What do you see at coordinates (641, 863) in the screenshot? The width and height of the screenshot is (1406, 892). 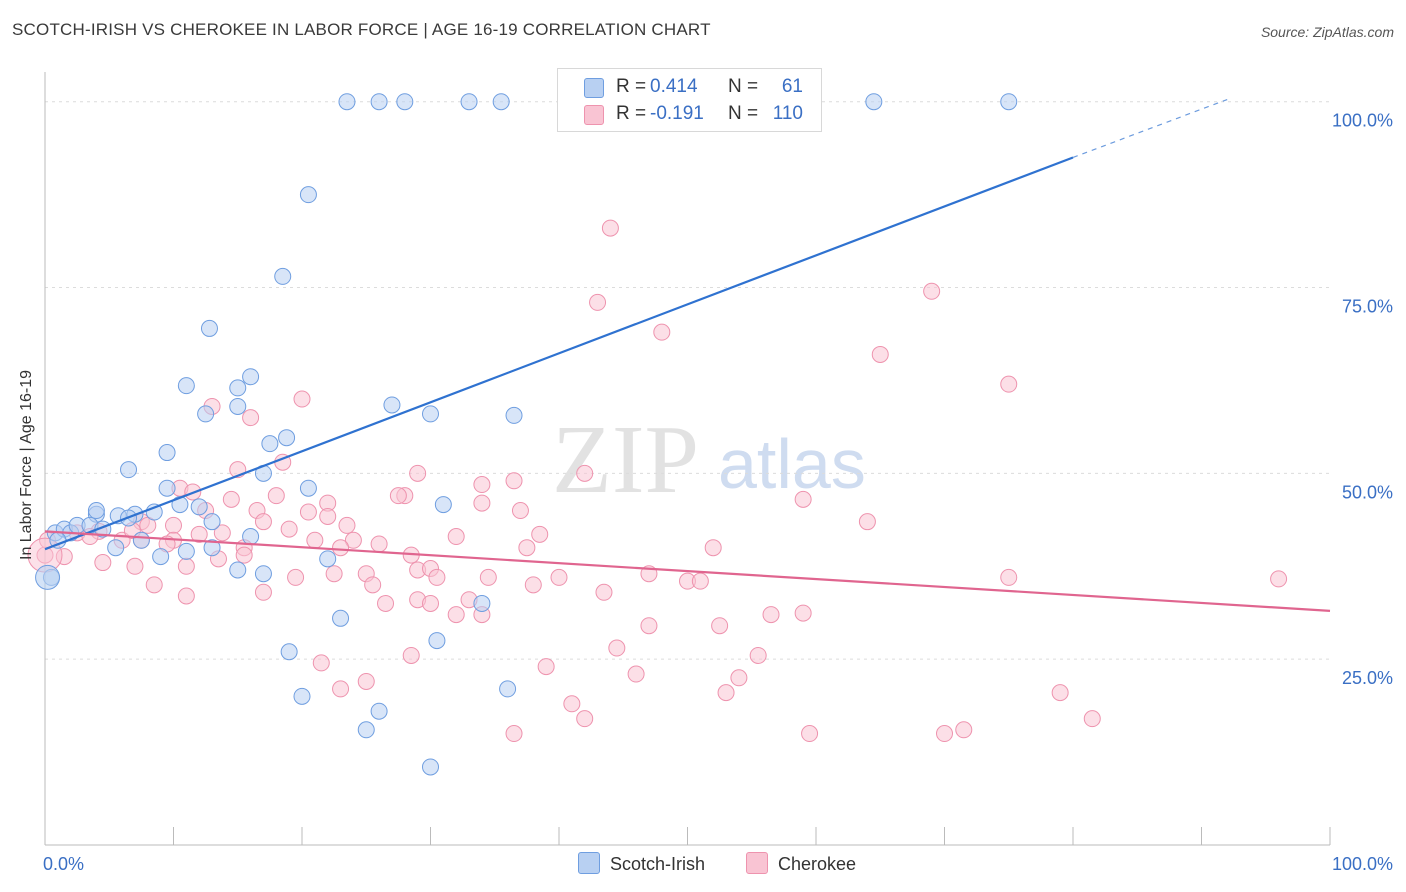 I see `legend-item-scotch-irish: Scotch-Irish` at bounding box center [641, 863].